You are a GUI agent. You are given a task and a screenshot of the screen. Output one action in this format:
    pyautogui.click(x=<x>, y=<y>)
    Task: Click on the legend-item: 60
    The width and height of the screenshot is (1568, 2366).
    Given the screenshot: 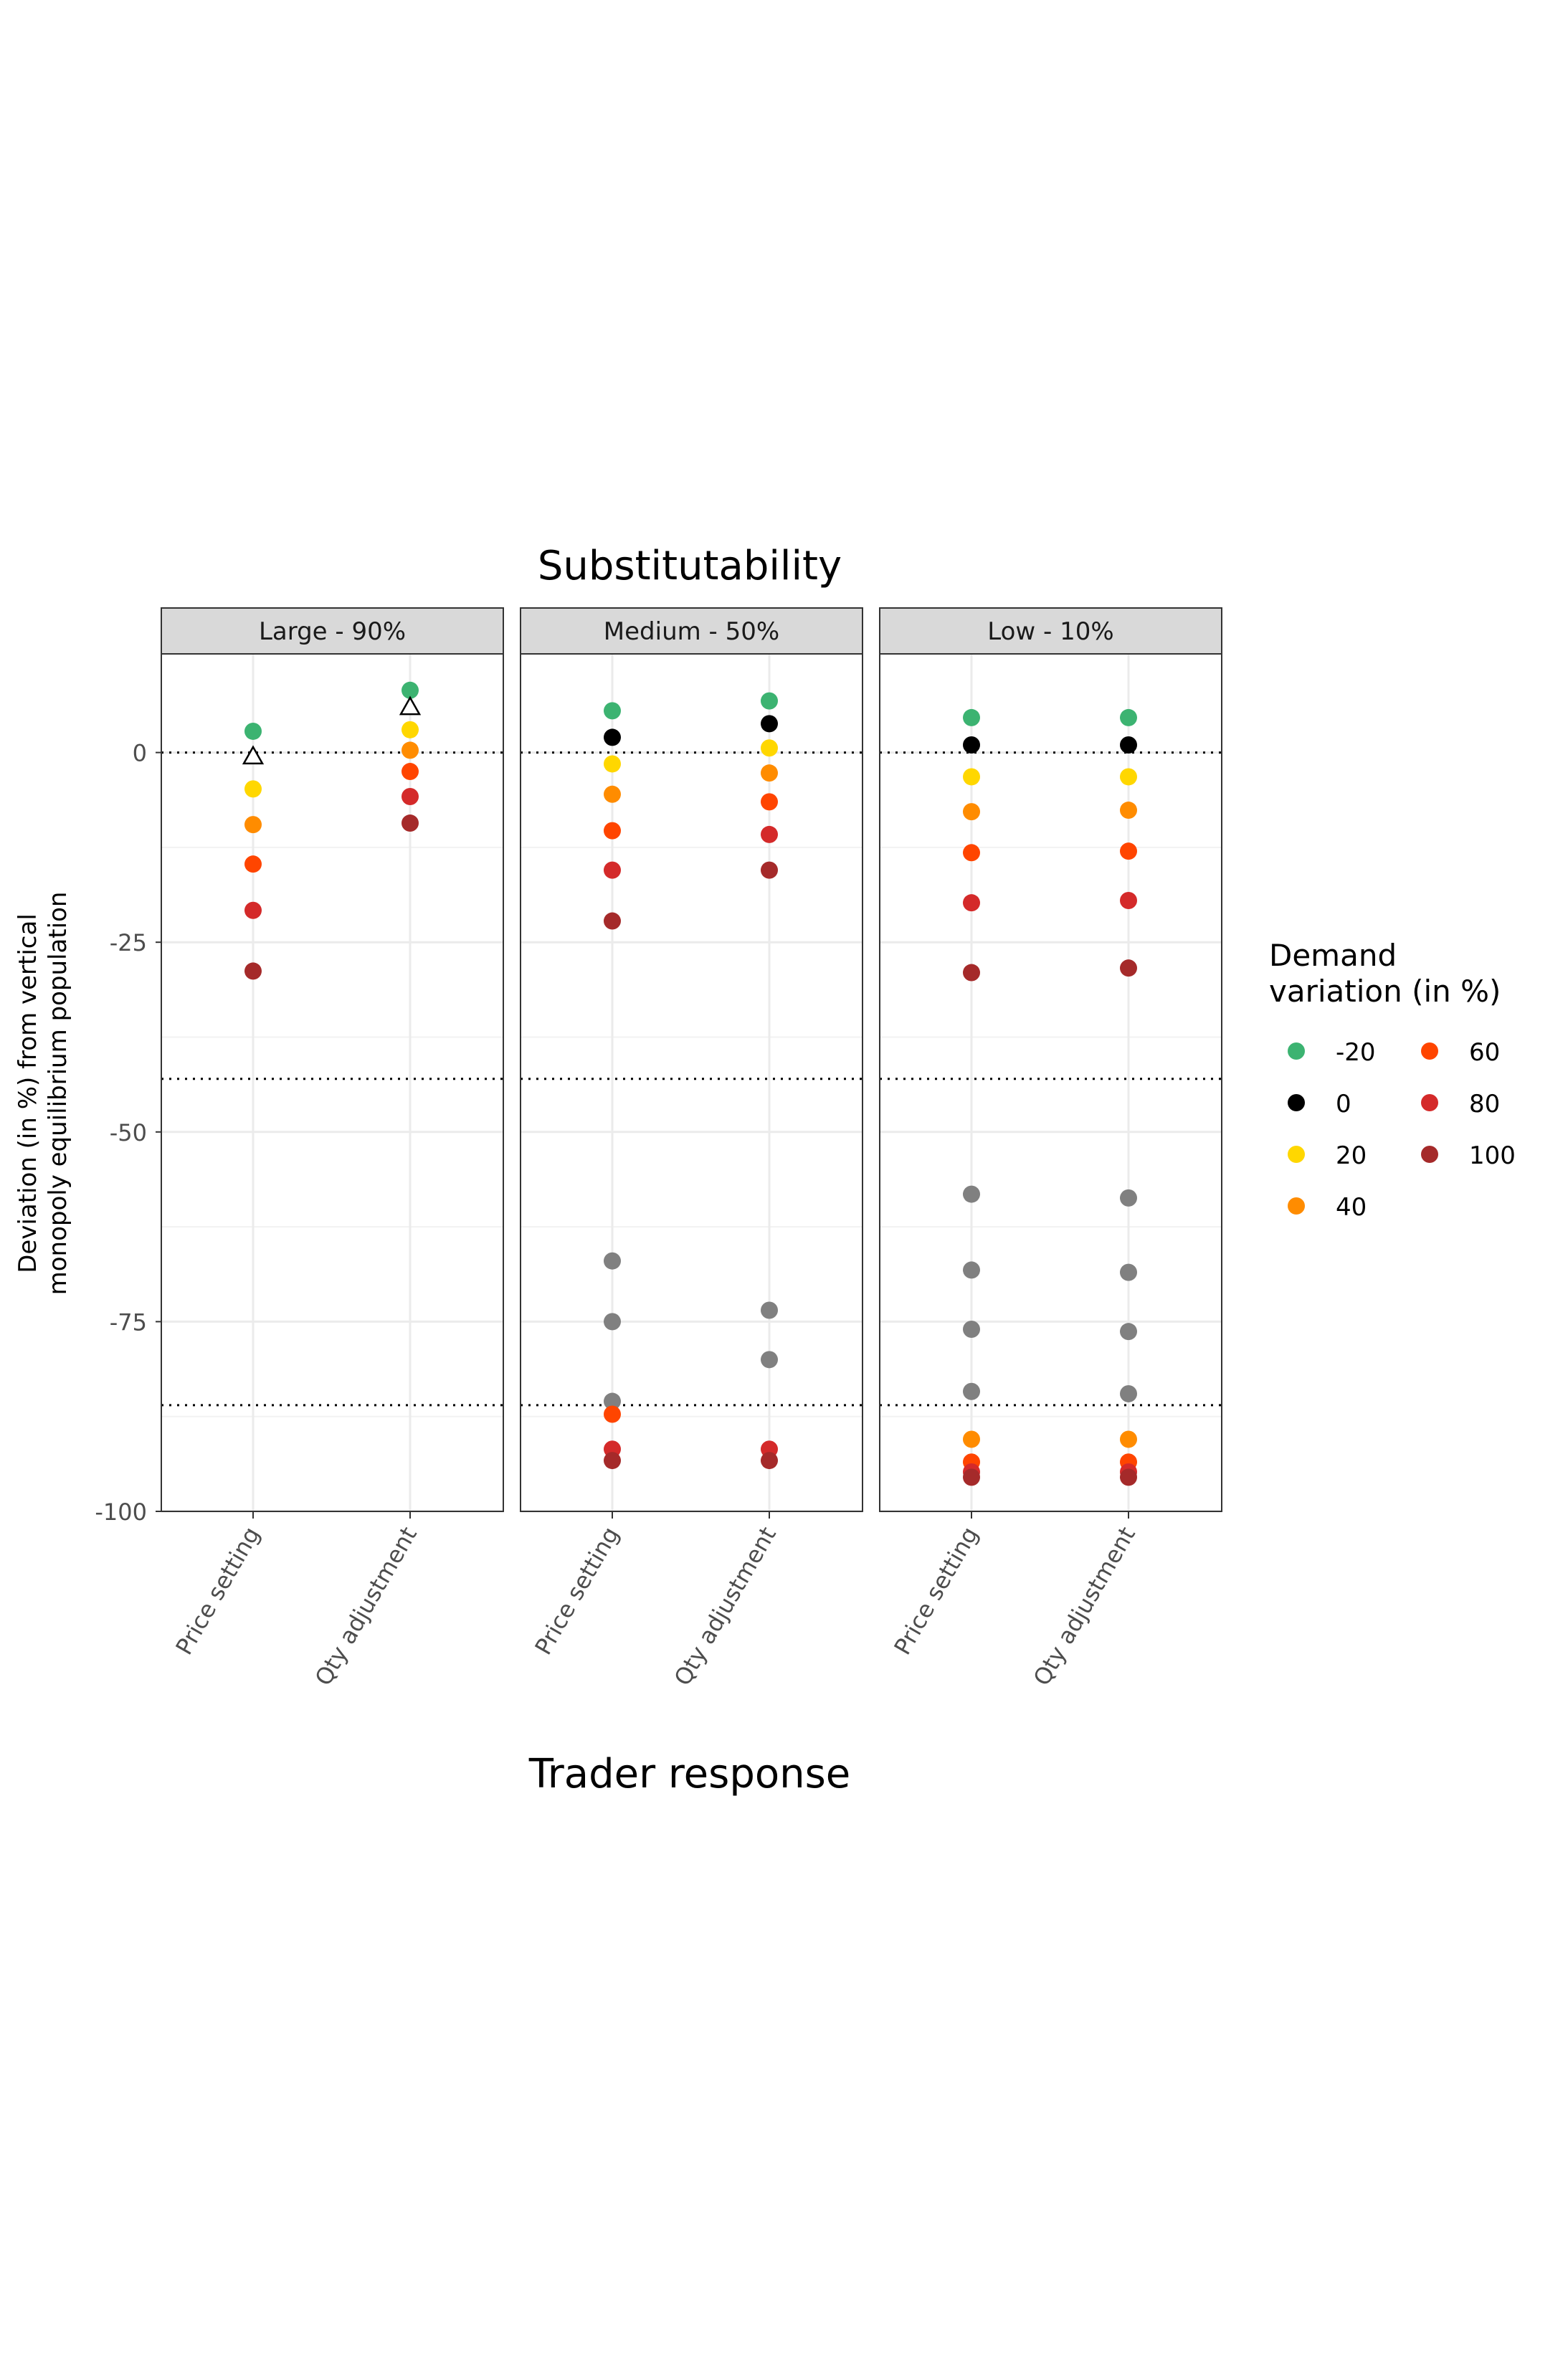 What is the action you would take?
    pyautogui.click(x=1460, y=1052)
    